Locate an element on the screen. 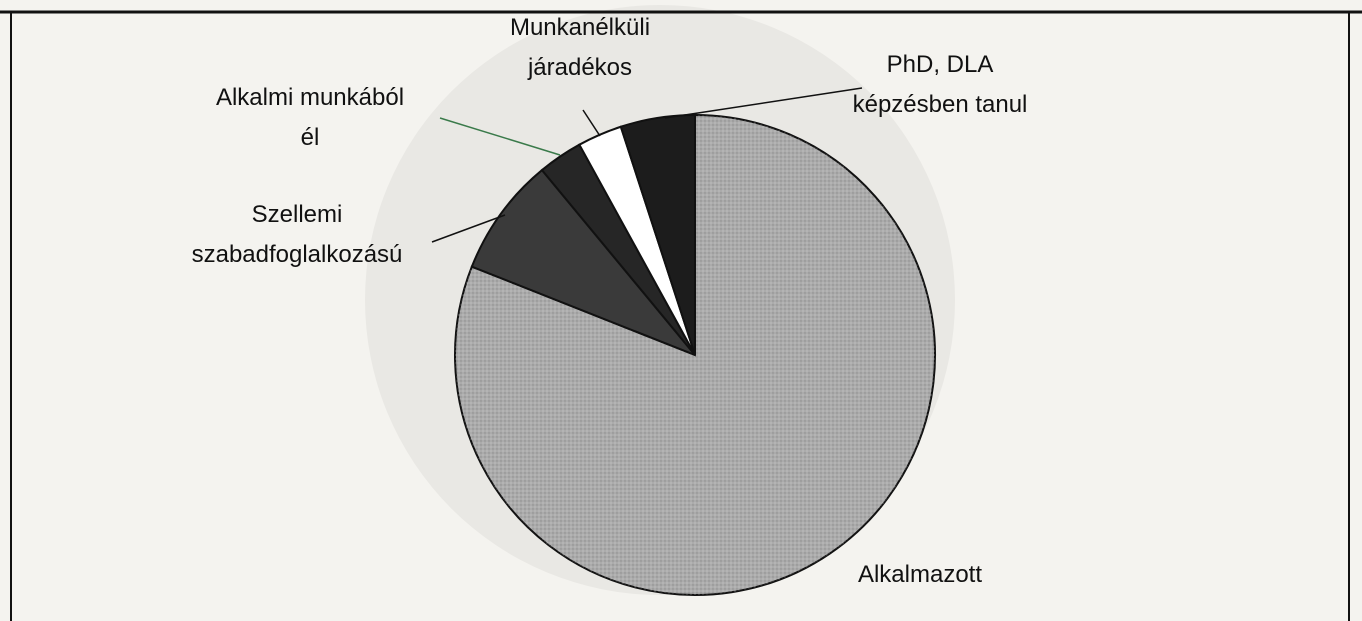  slice-label: Alkalmazott is located at coordinates (920, 574).